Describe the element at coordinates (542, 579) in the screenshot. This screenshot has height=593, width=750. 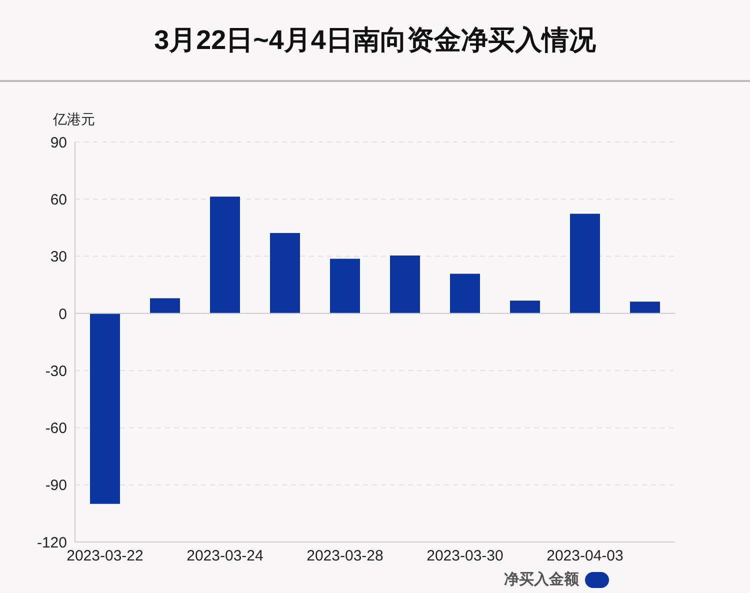
I see `legend-label: 净买入金额` at that location.